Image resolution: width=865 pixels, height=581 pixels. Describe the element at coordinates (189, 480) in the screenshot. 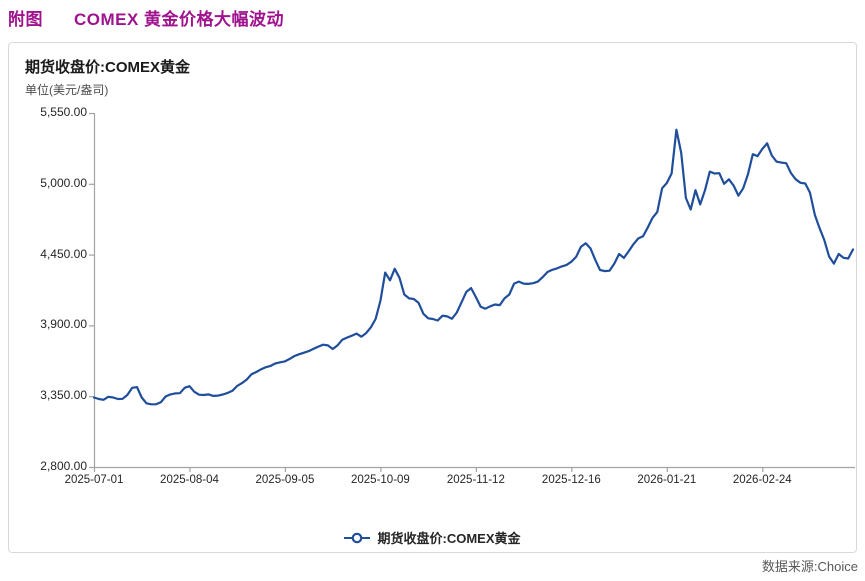

I see `x-tick-label: 2025-08-04` at that location.